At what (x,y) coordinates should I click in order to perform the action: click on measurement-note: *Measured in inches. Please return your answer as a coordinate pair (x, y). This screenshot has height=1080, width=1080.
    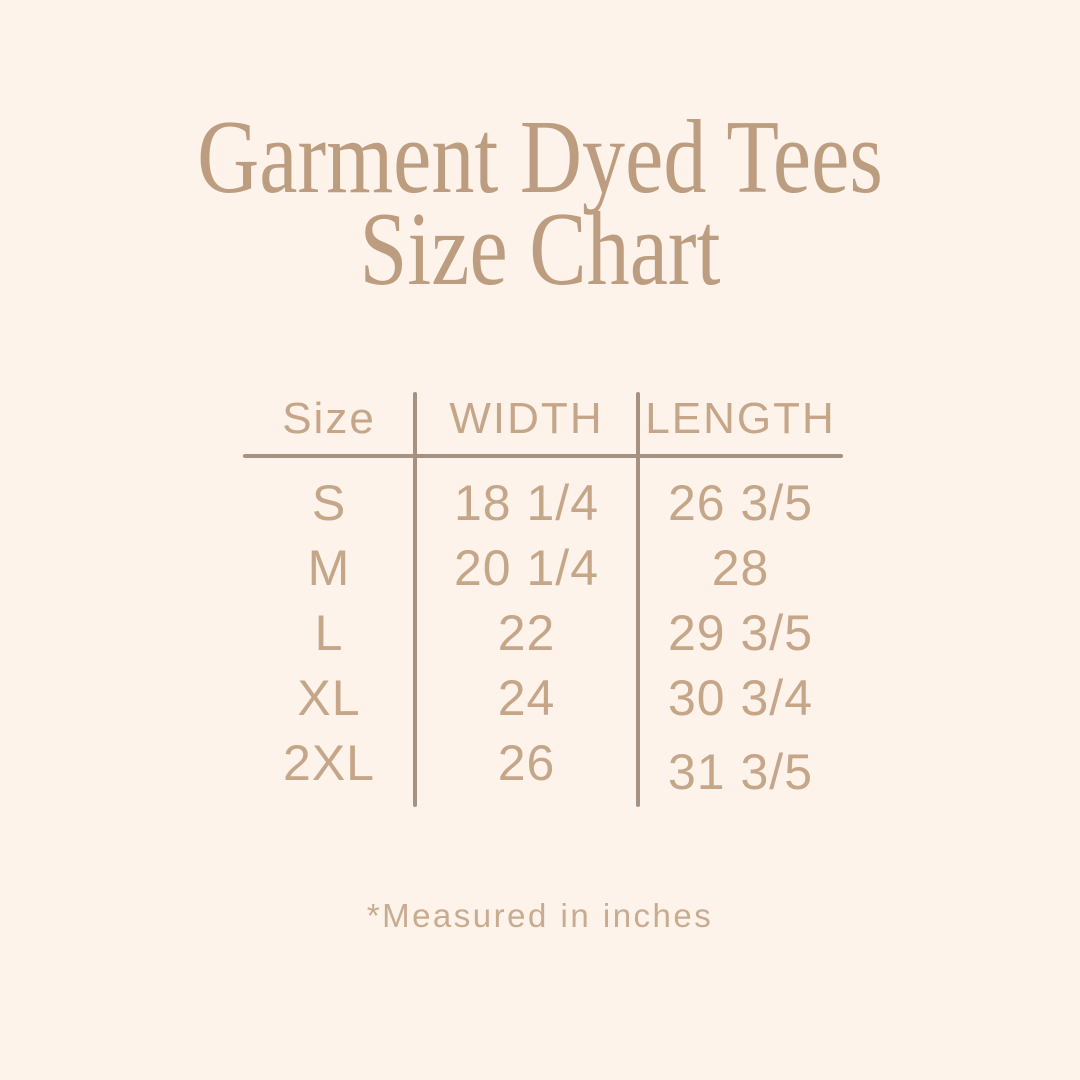
    Looking at the image, I should click on (540, 915).